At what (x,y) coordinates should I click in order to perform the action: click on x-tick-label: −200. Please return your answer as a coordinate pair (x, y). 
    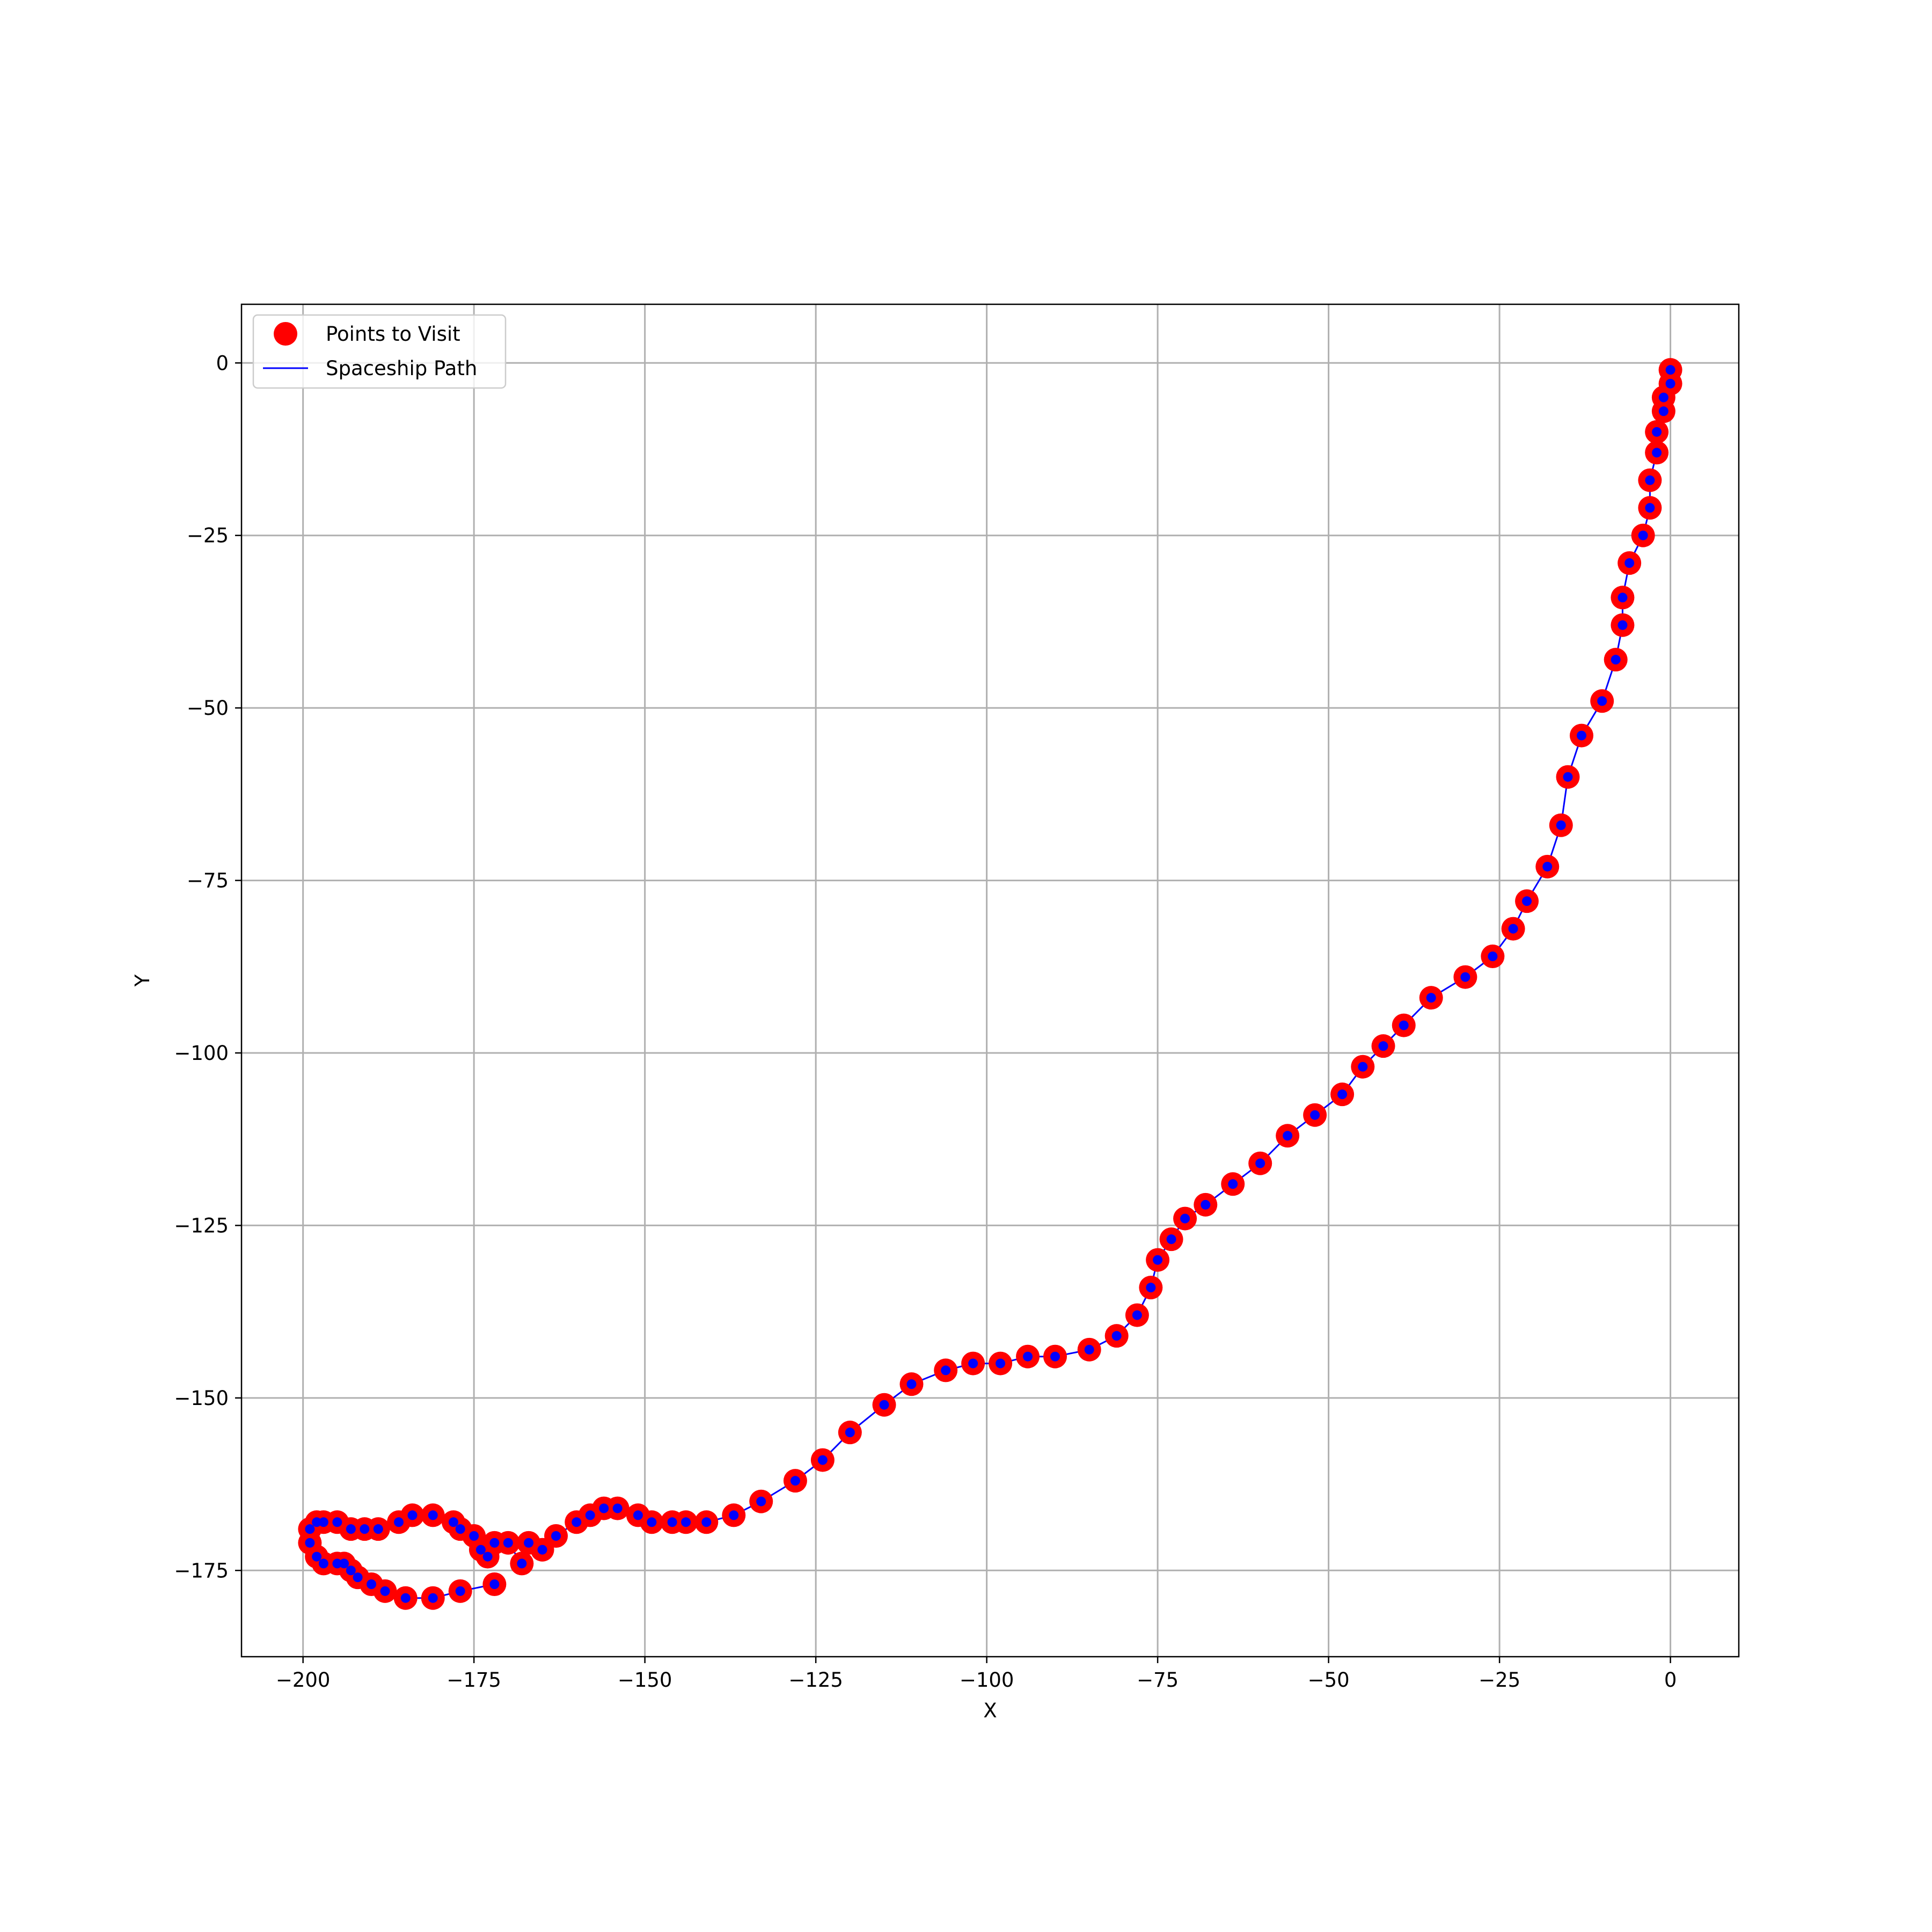
    Looking at the image, I should click on (303, 1680).